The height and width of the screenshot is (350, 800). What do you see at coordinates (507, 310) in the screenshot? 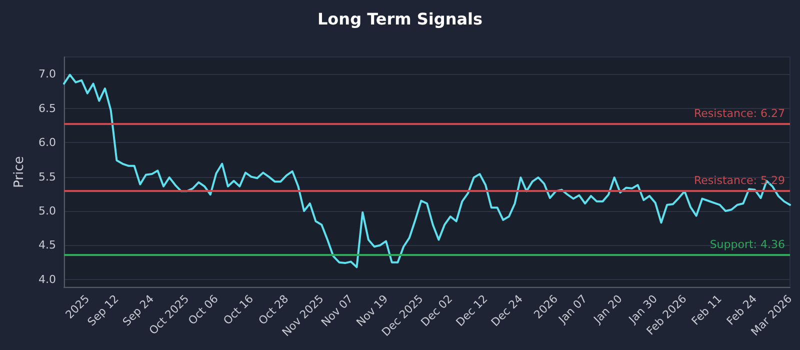
I see `x-tick-label: Dec 24` at bounding box center [507, 310].